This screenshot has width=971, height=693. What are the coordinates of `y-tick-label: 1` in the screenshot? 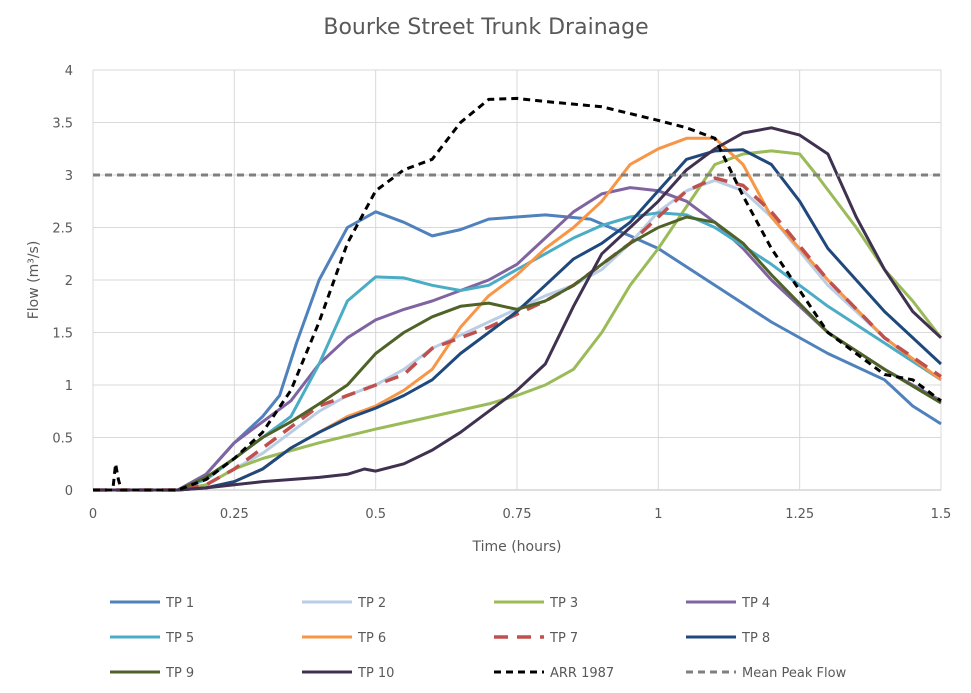 It's located at (69, 386).